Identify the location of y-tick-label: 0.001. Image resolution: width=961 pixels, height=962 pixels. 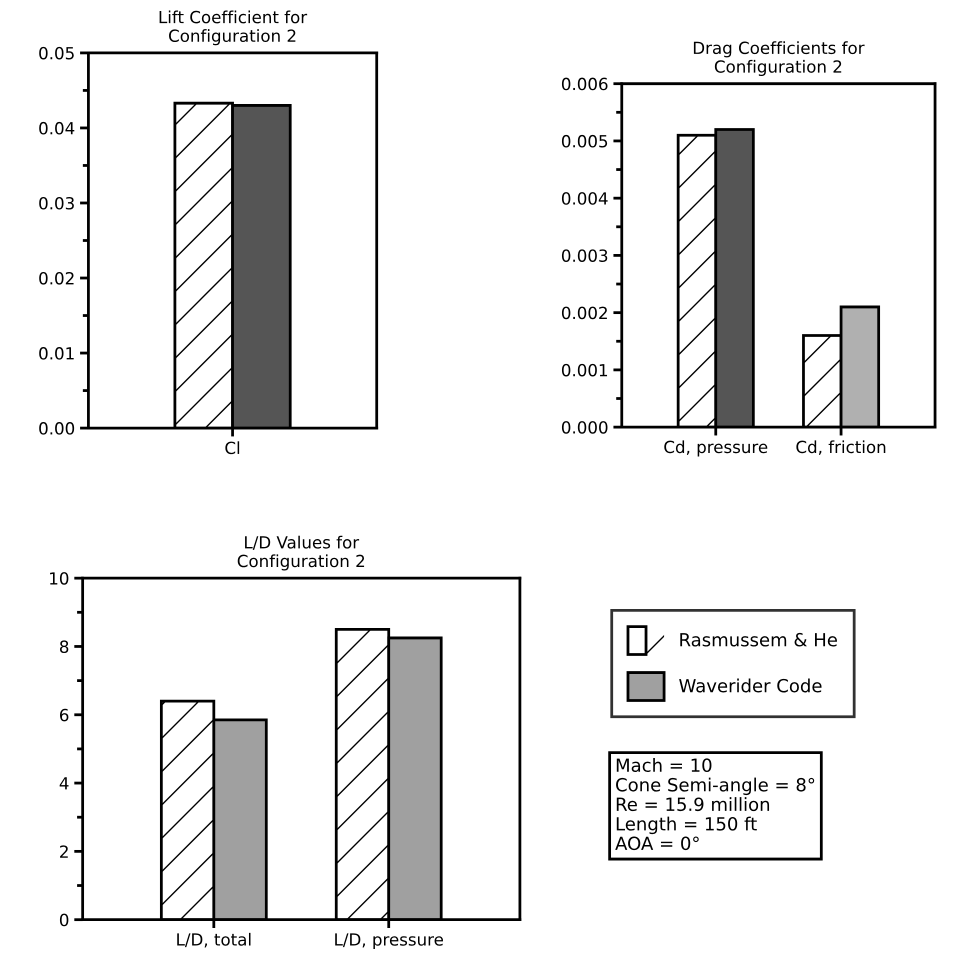
(585, 370).